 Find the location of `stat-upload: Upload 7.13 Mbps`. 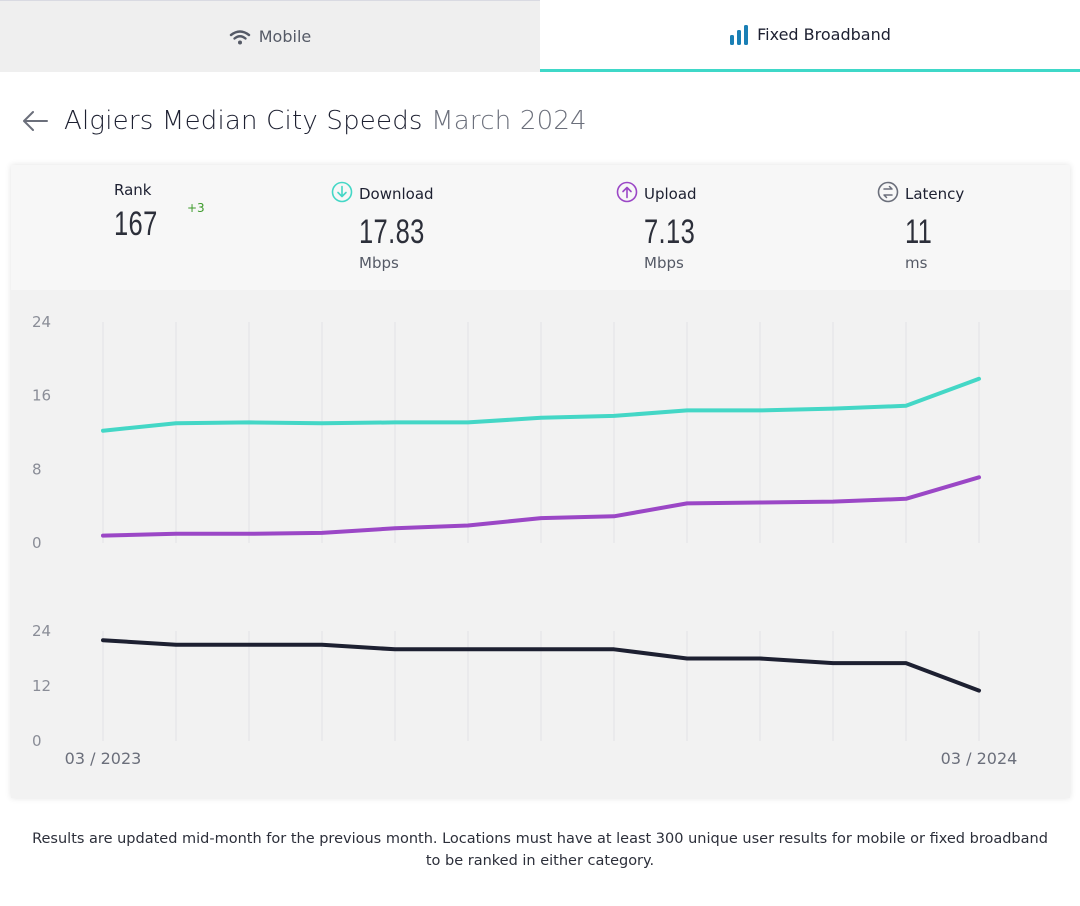

stat-upload: Upload 7.13 Mbps is located at coordinates (664, 226).